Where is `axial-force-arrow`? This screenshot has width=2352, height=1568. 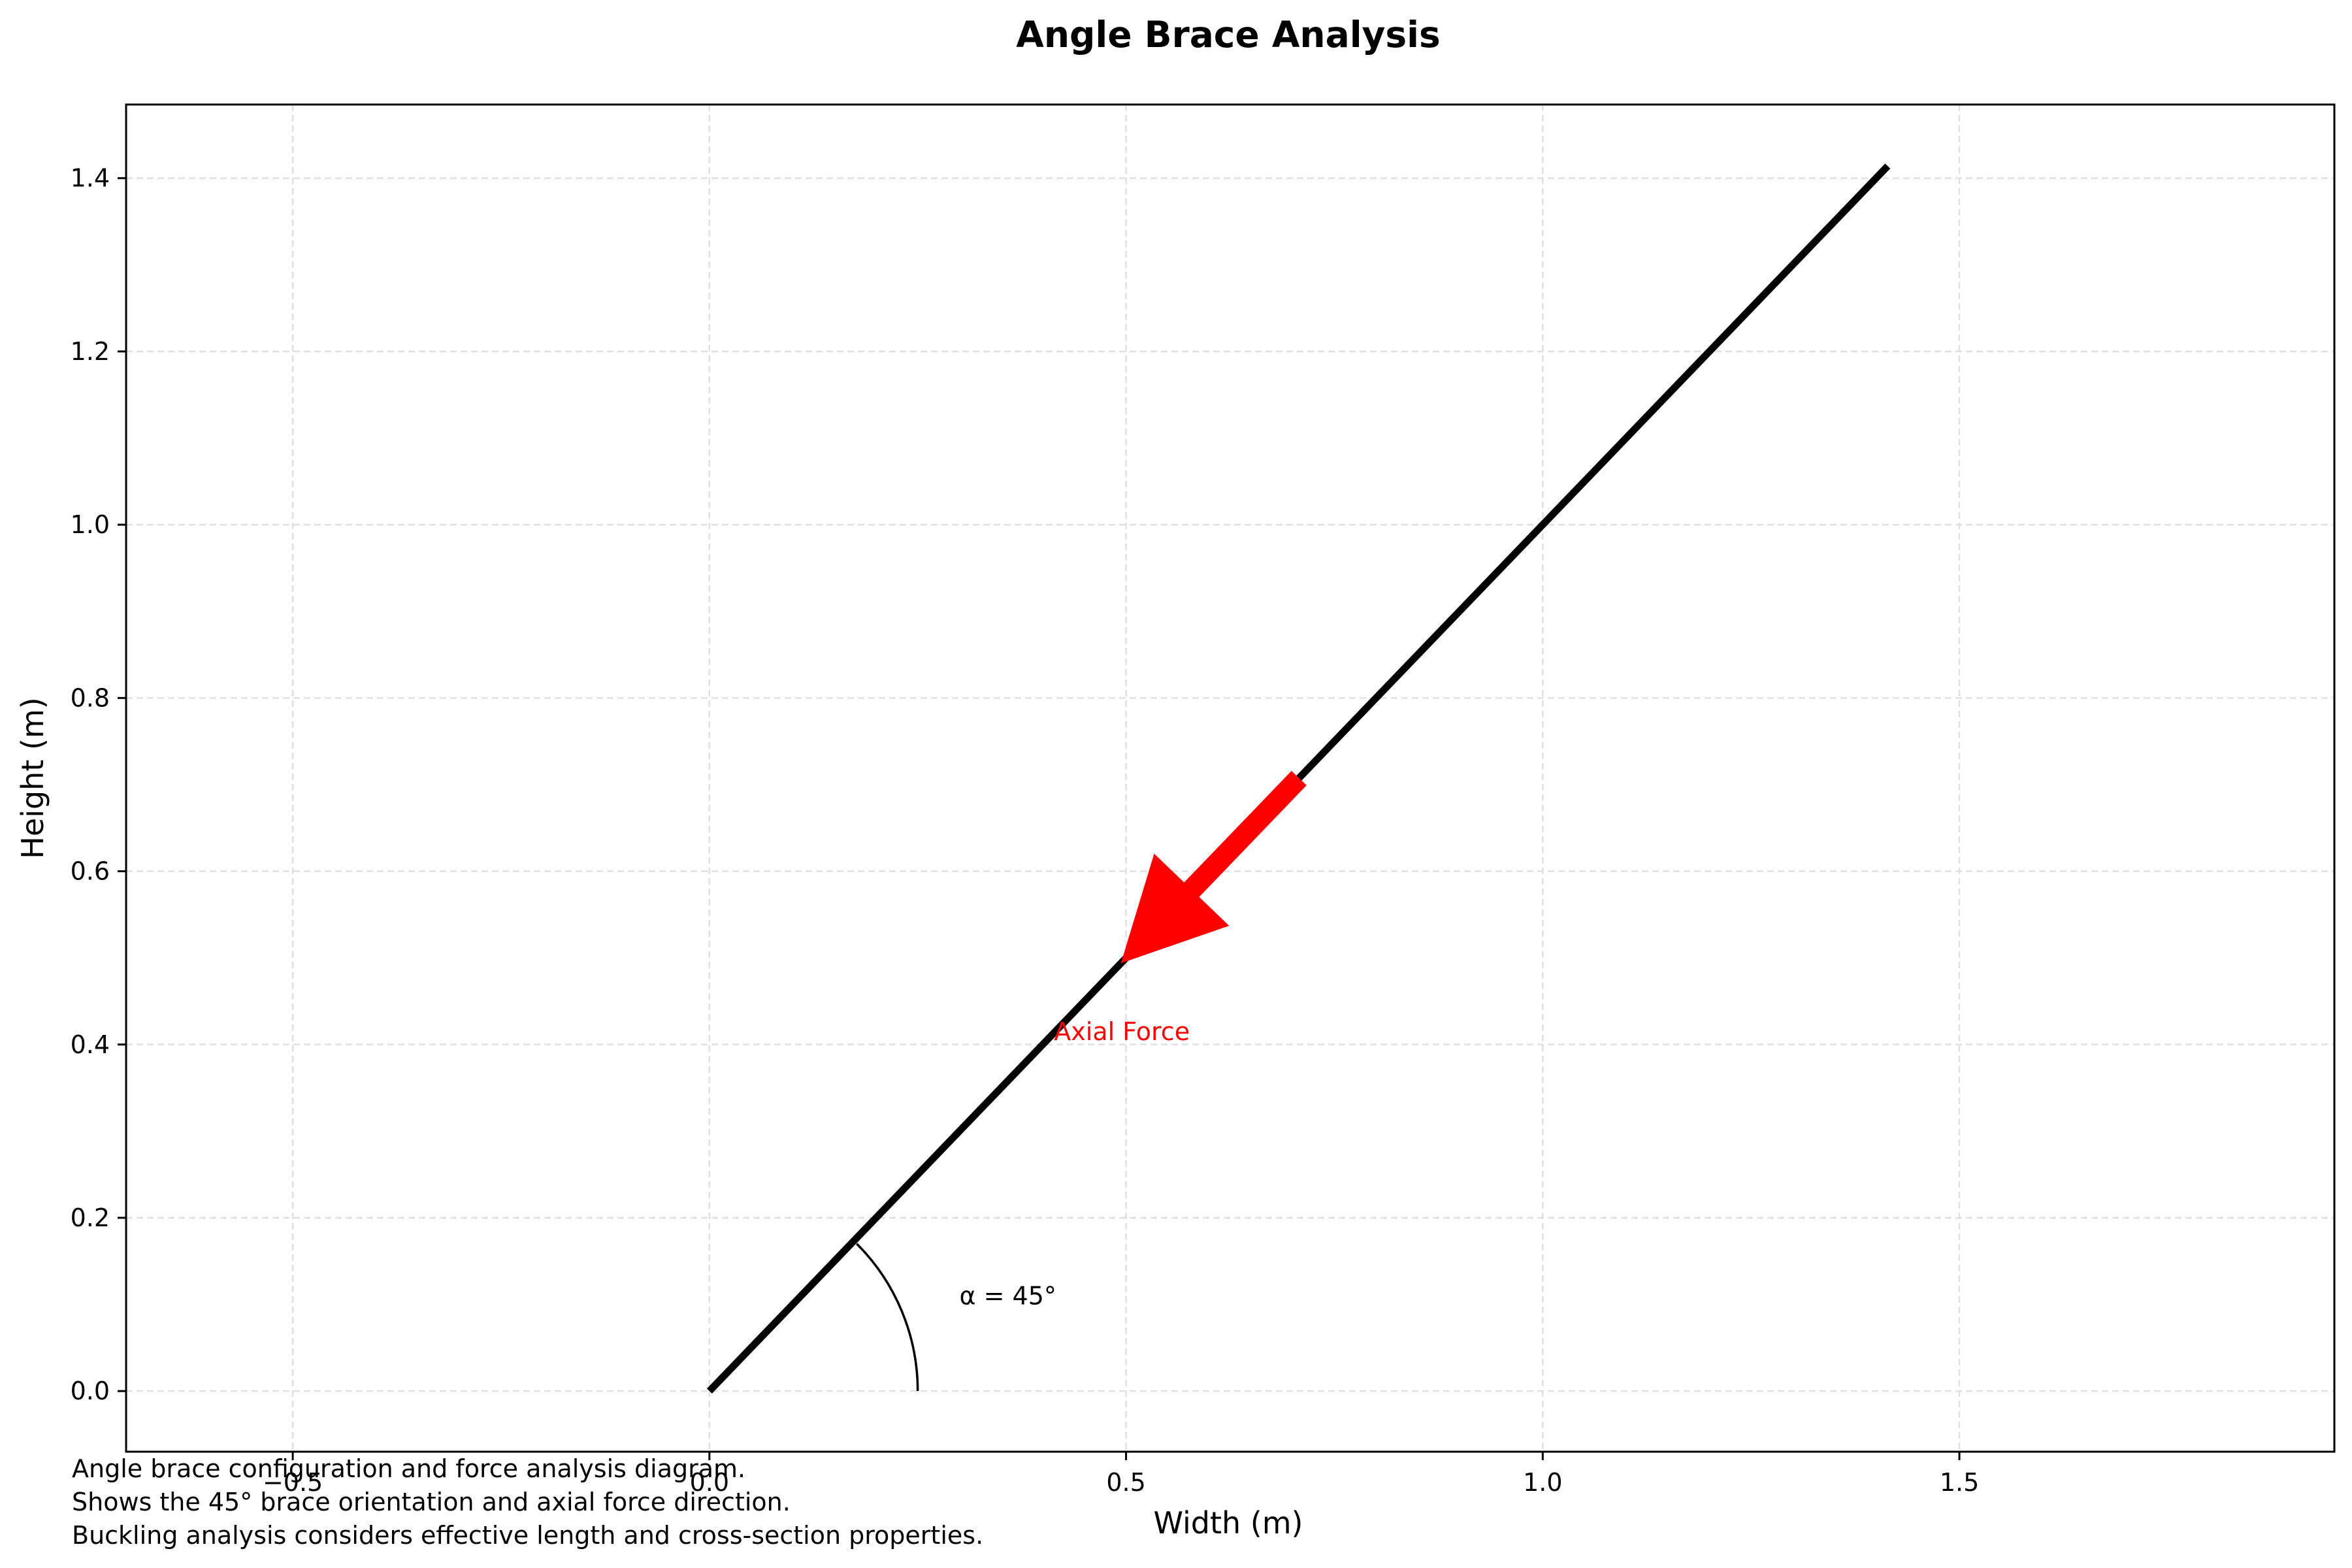
axial-force-arrow is located at coordinates (1213, 867).